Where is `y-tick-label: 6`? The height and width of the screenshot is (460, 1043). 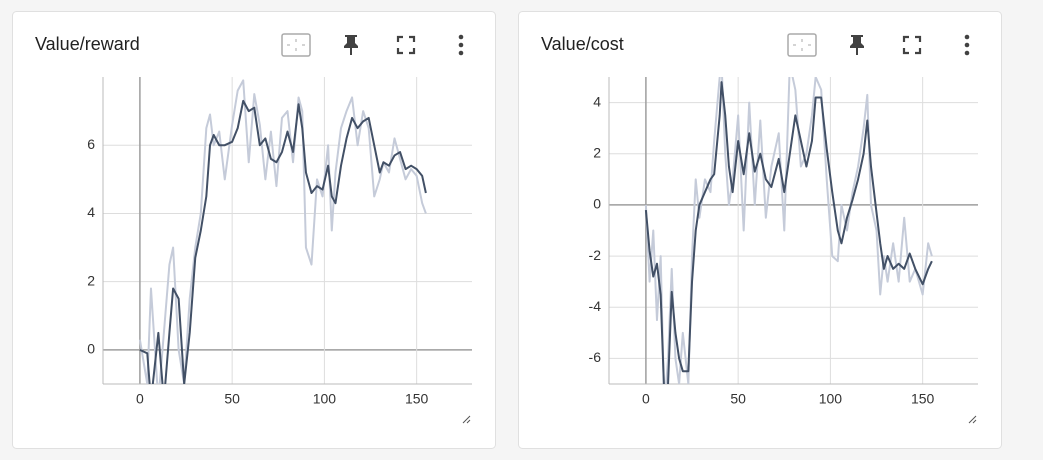
y-tick-label: 6 is located at coordinates (91, 144).